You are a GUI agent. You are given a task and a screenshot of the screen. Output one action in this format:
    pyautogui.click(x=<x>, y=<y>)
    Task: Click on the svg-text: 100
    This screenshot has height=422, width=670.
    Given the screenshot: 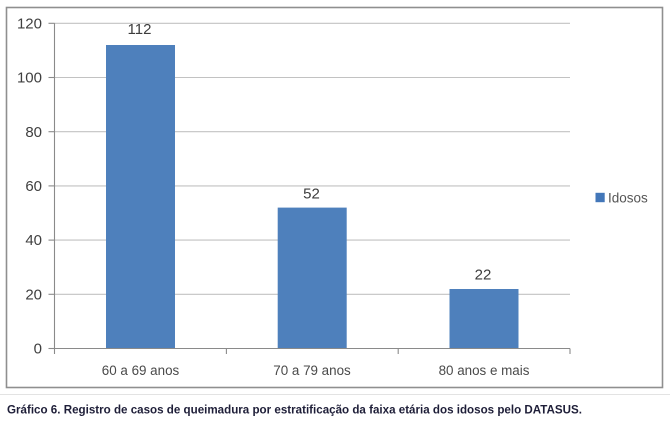 What is the action you would take?
    pyautogui.click(x=29, y=78)
    